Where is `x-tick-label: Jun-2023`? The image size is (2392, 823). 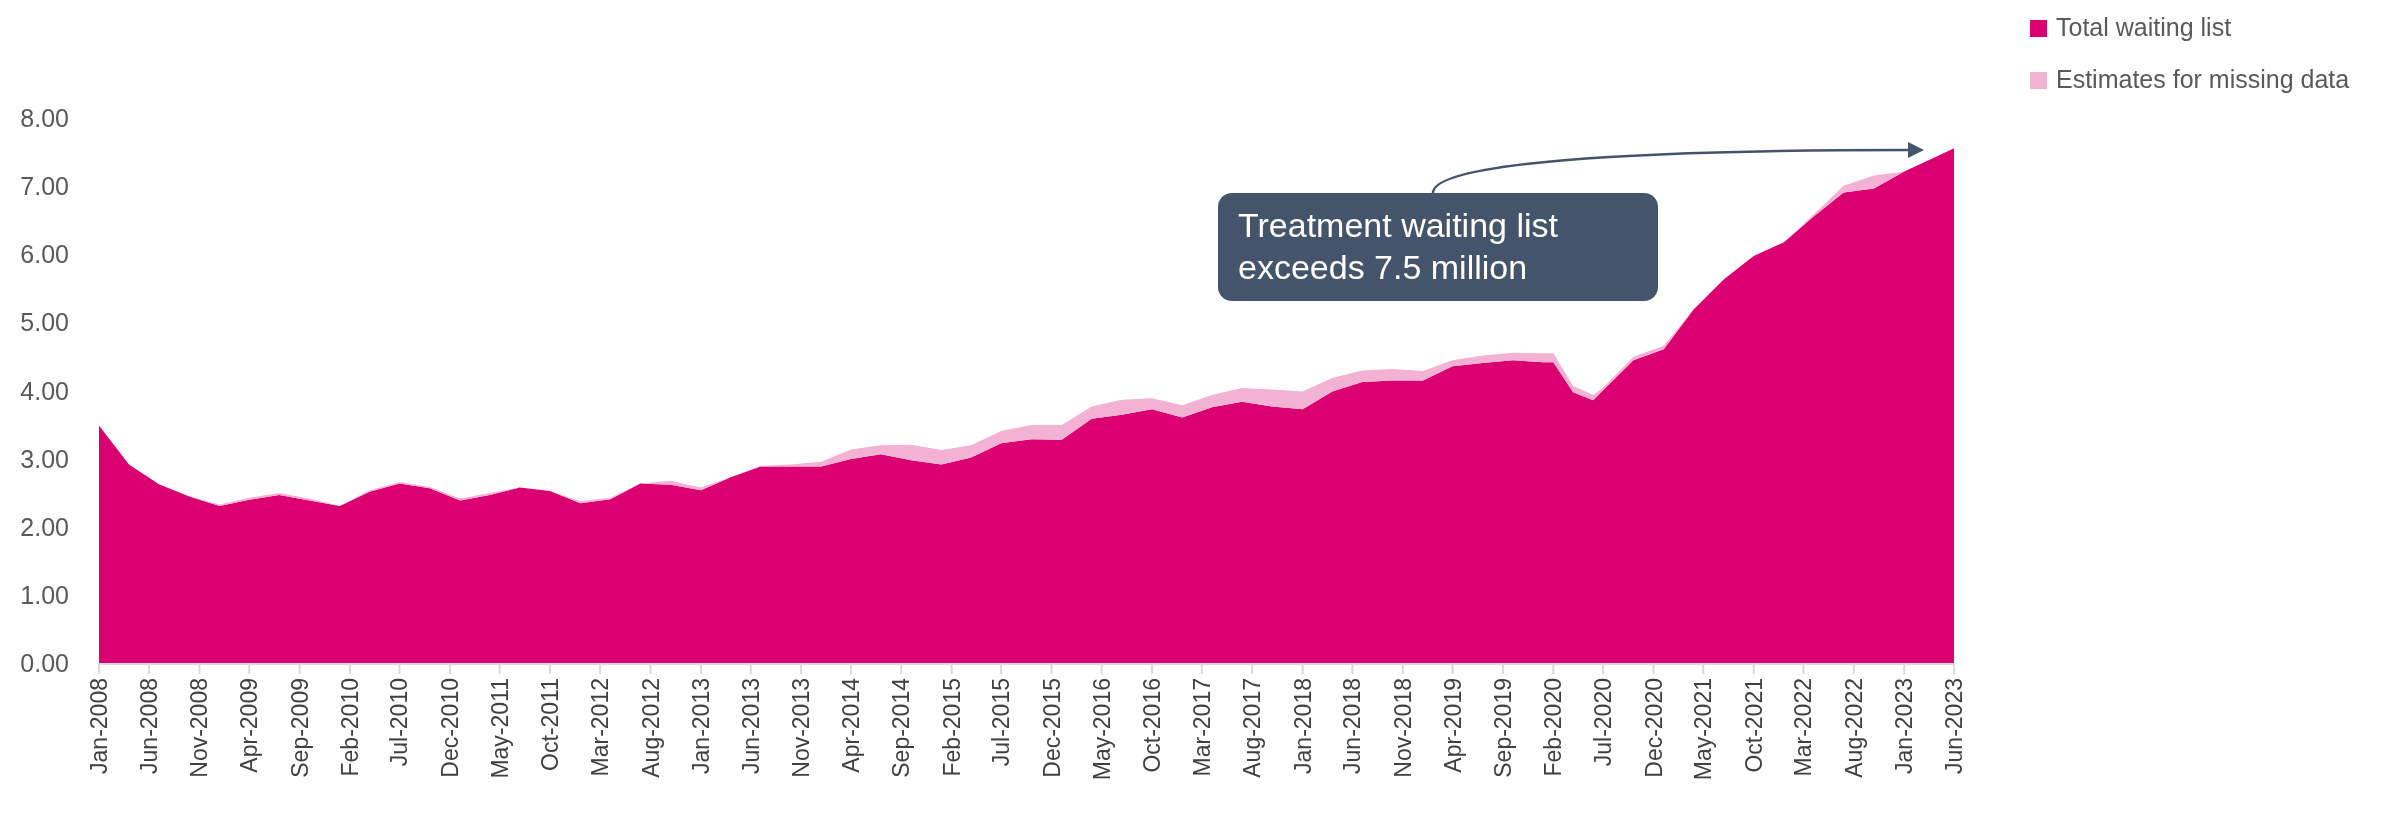
x-tick-label: Jun-2023 is located at coordinates (1954, 726).